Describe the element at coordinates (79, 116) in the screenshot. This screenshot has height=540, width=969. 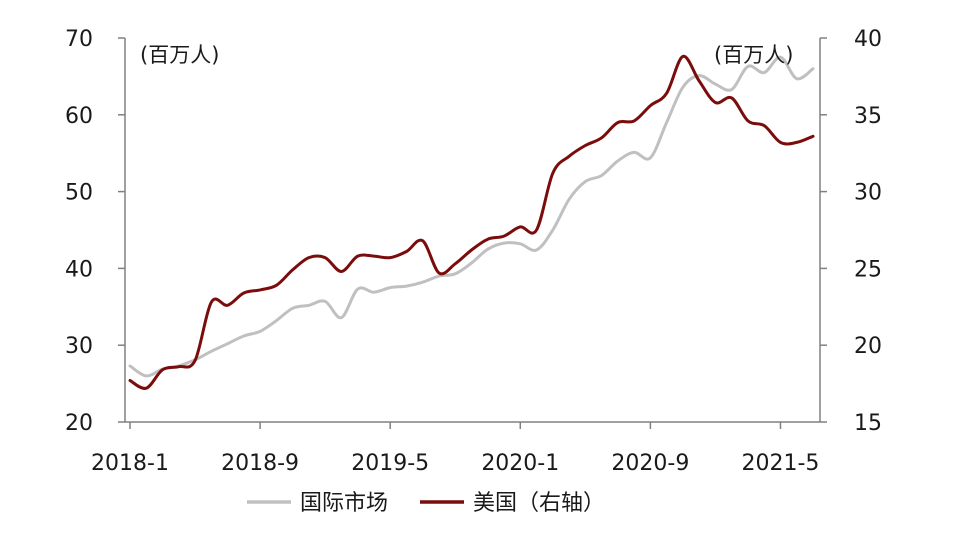
I see `y-left-tick-label: 60` at that location.